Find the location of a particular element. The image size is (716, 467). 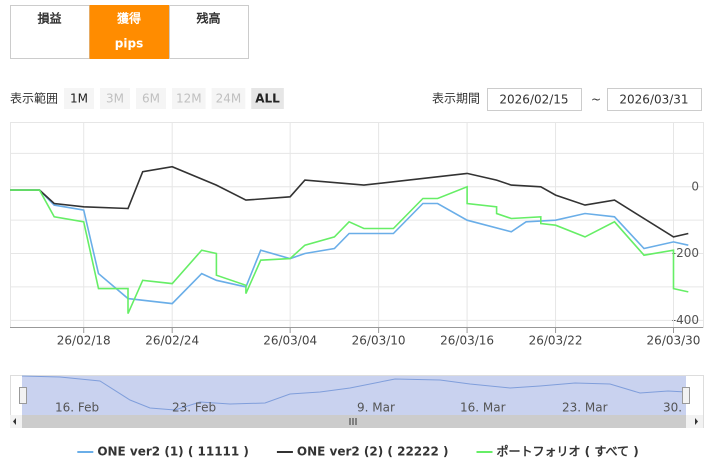

period-label: 表示期間 is located at coordinates (456, 99).